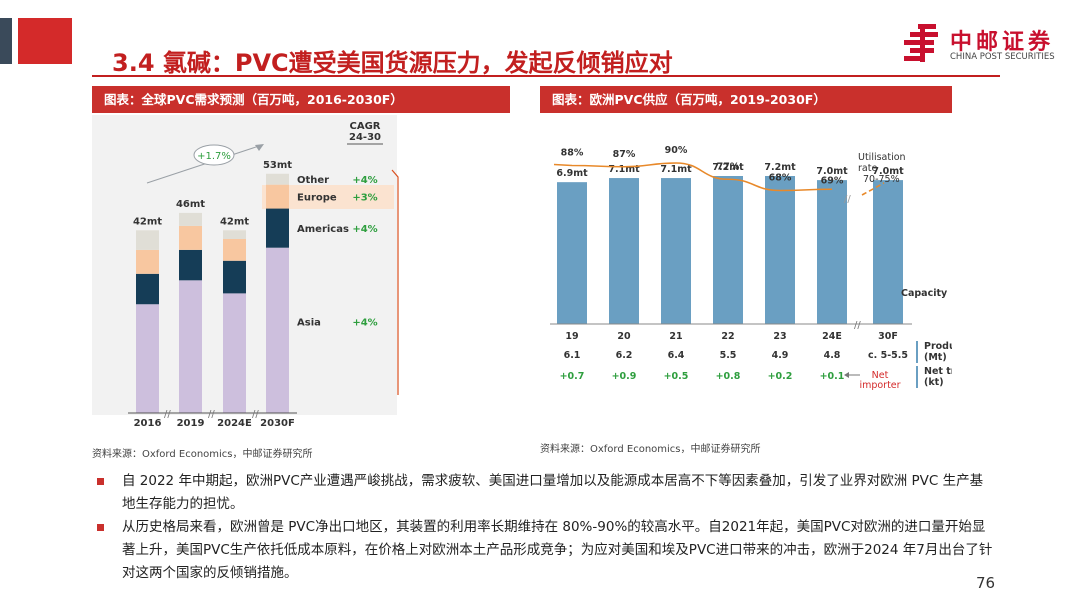  What do you see at coordinates (832, 336) in the screenshot?
I see `x-tick-label: 24E` at bounding box center [832, 336].